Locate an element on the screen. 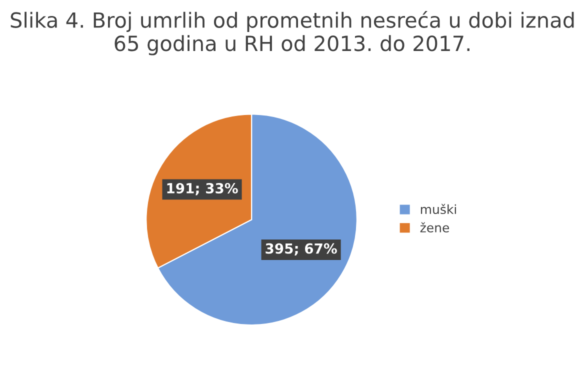 Image resolution: width=585 pixels, height=366 pixels. data-label: 395; 67% is located at coordinates (301, 249).